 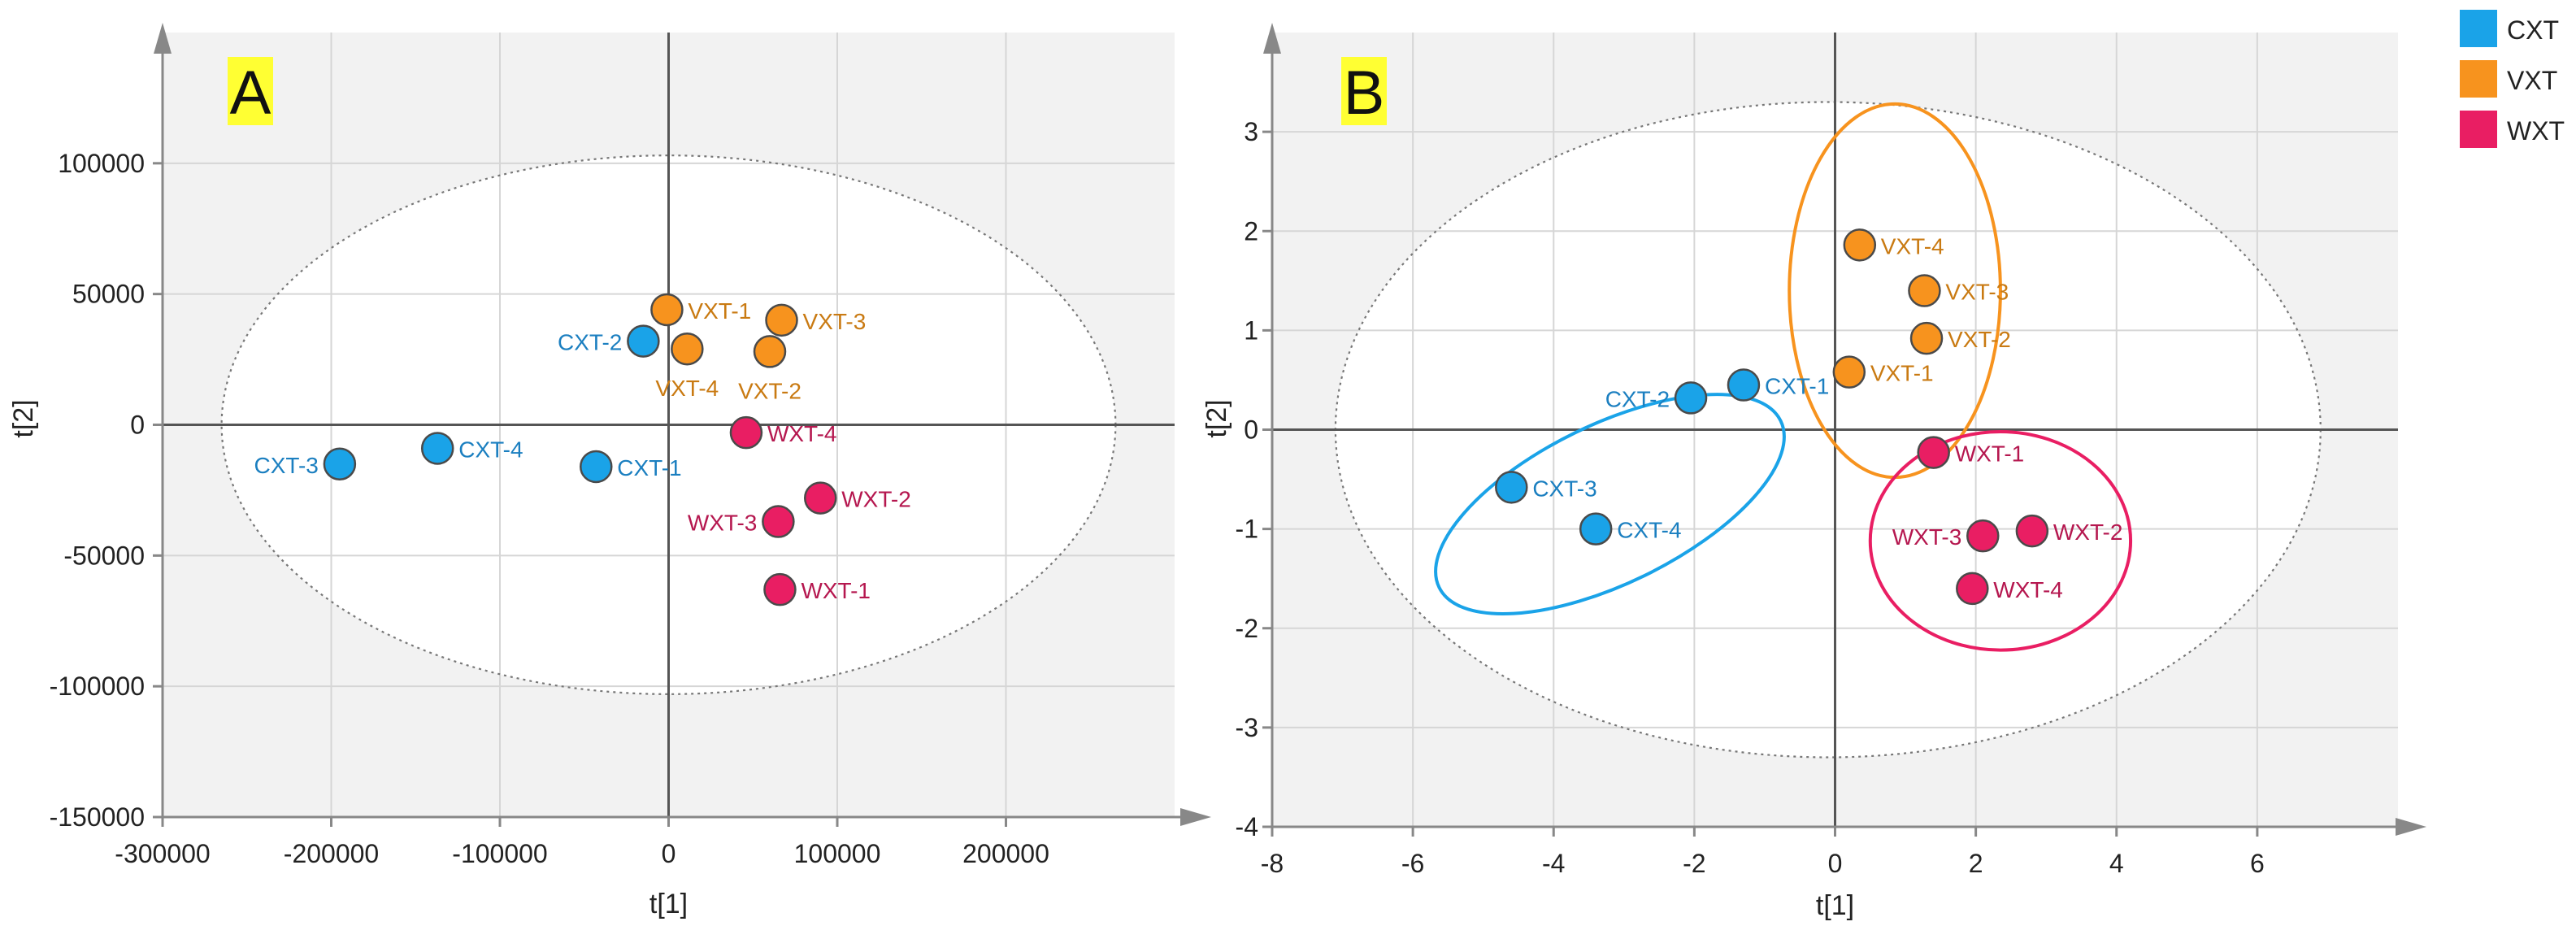 What do you see at coordinates (2478, 79) in the screenshot?
I see `legend-swatch-vxt` at bounding box center [2478, 79].